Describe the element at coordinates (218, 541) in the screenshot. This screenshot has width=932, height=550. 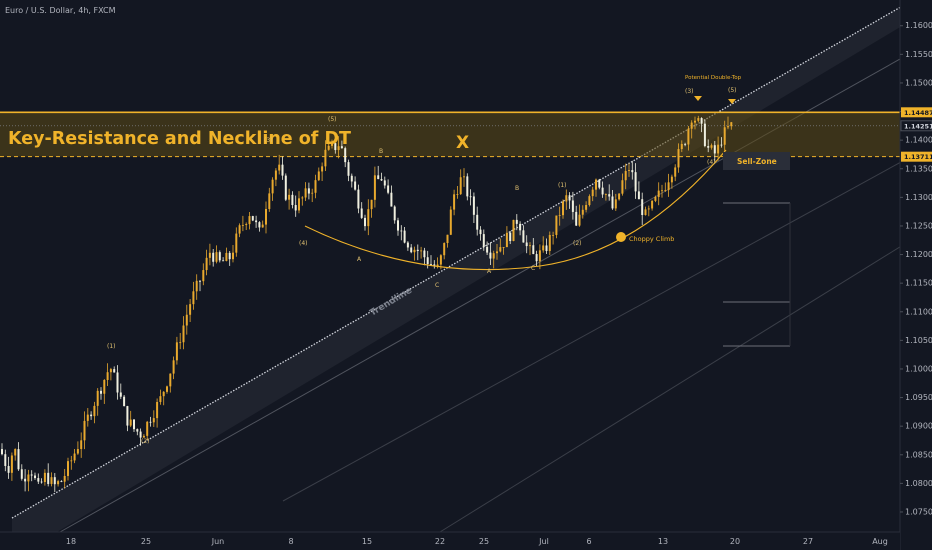
I see `time-tick-label: Jun` at that location.